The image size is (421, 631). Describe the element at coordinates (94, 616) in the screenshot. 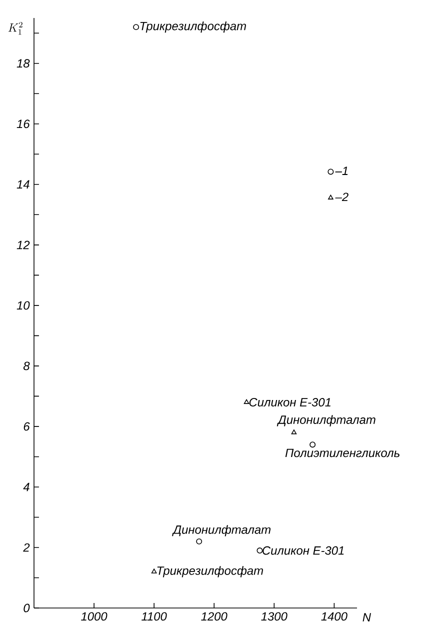

I see `x-tick-label: 1000` at that location.